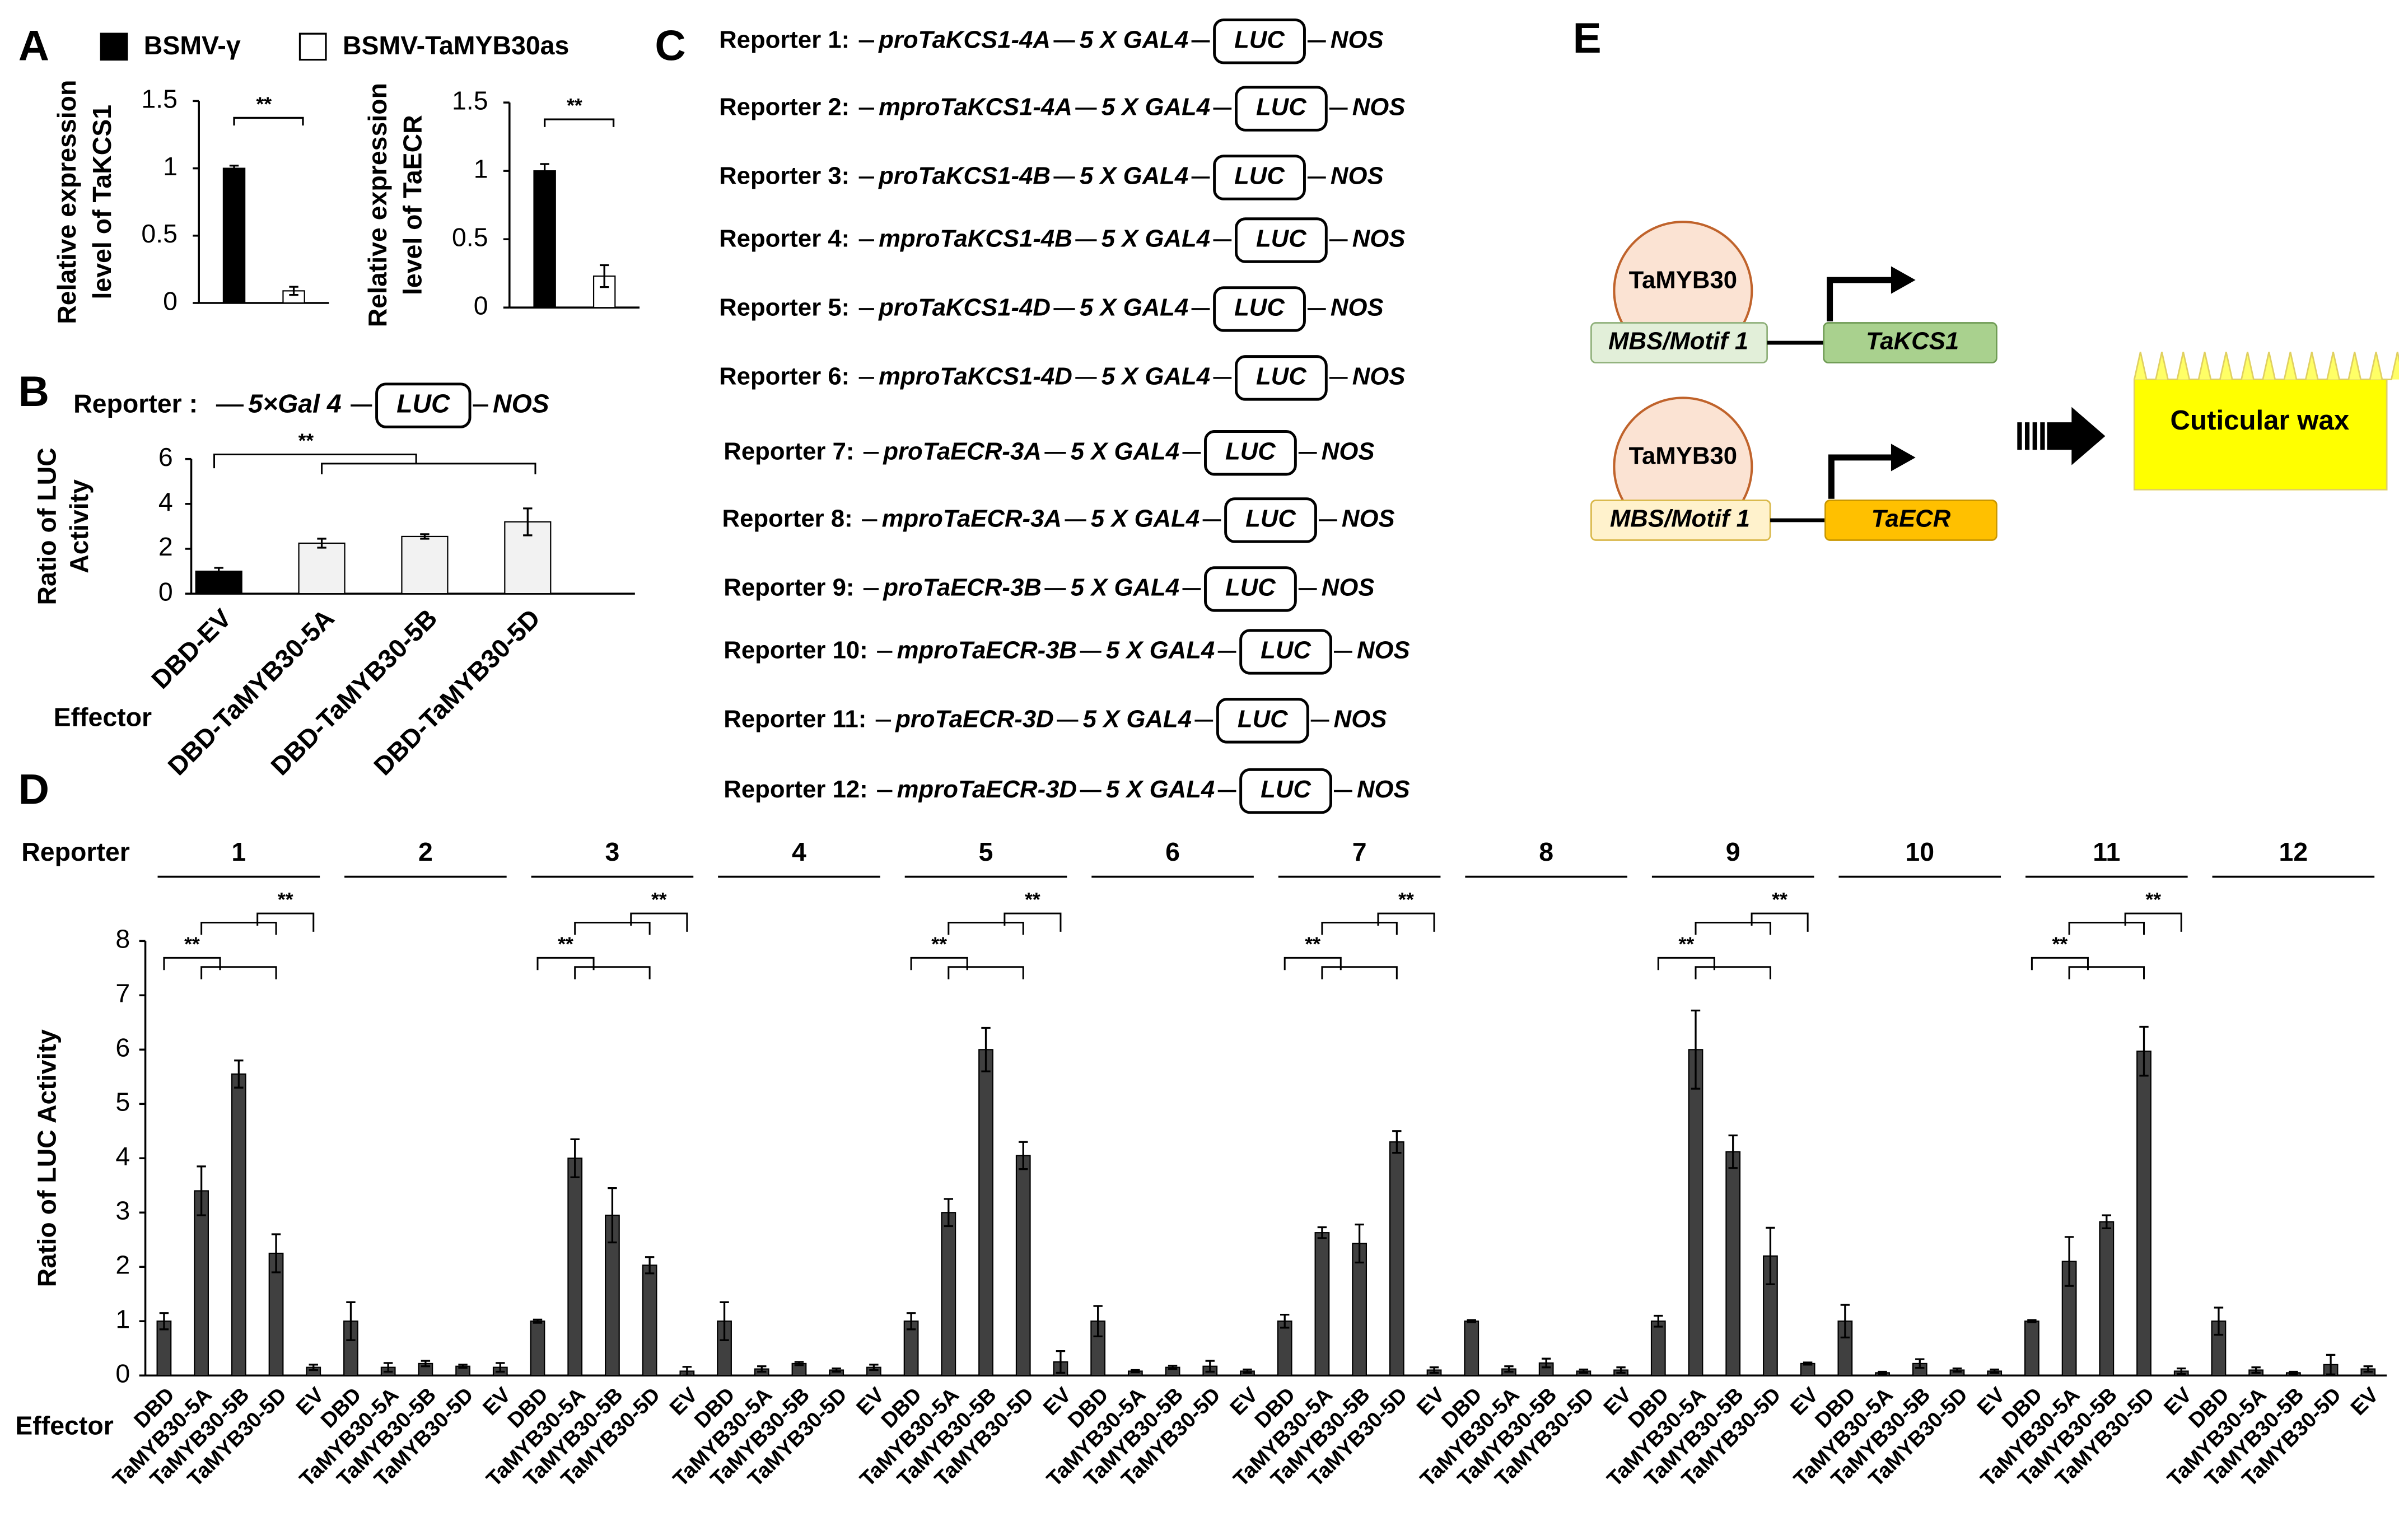 The height and width of the screenshot is (1540, 2399). What do you see at coordinates (47, 1158) in the screenshot?
I see `y-axis-label: Ratio of LUC Activity` at bounding box center [47, 1158].